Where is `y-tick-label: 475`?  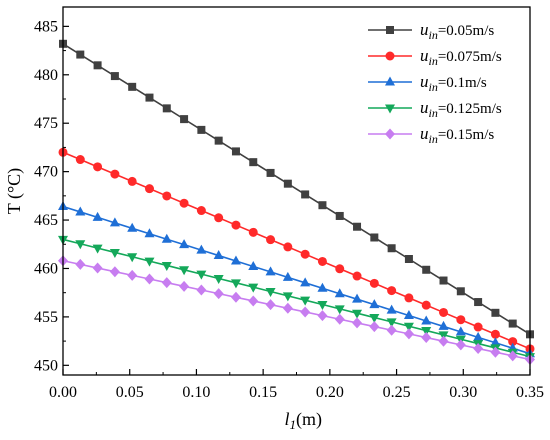
y-tick-label: 475 is located at coordinates (46, 123).